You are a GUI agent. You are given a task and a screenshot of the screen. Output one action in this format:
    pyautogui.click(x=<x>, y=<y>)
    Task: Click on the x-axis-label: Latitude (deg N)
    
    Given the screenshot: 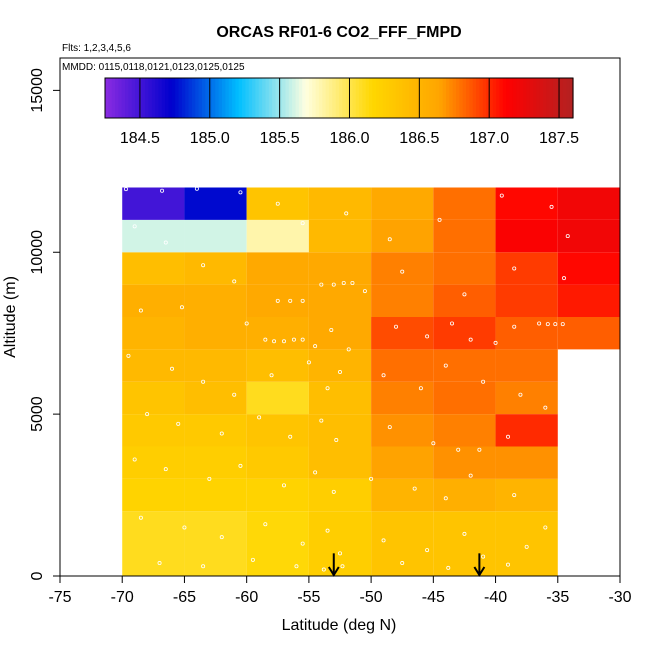 What is the action you would take?
    pyautogui.click(x=339, y=625)
    